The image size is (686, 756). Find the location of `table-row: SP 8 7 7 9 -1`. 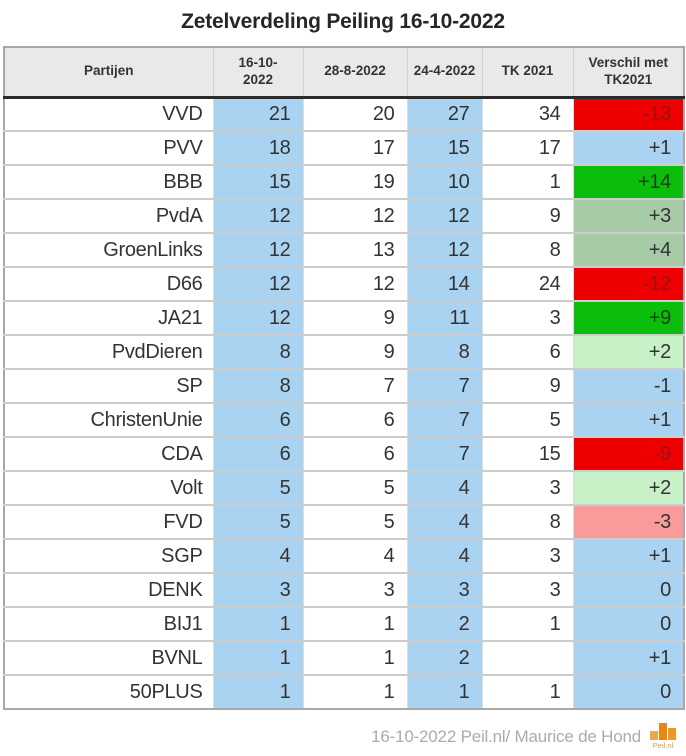

table-row: SP 8 7 7 9 -1 is located at coordinates (344, 385).